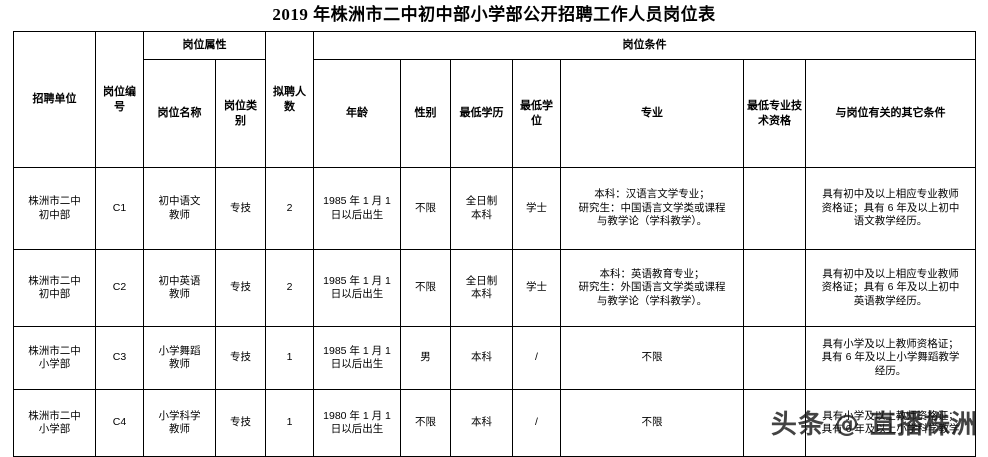  Describe the element at coordinates (289, 99) in the screenshot. I see `header-planned-hires: 拟聘人数` at that location.